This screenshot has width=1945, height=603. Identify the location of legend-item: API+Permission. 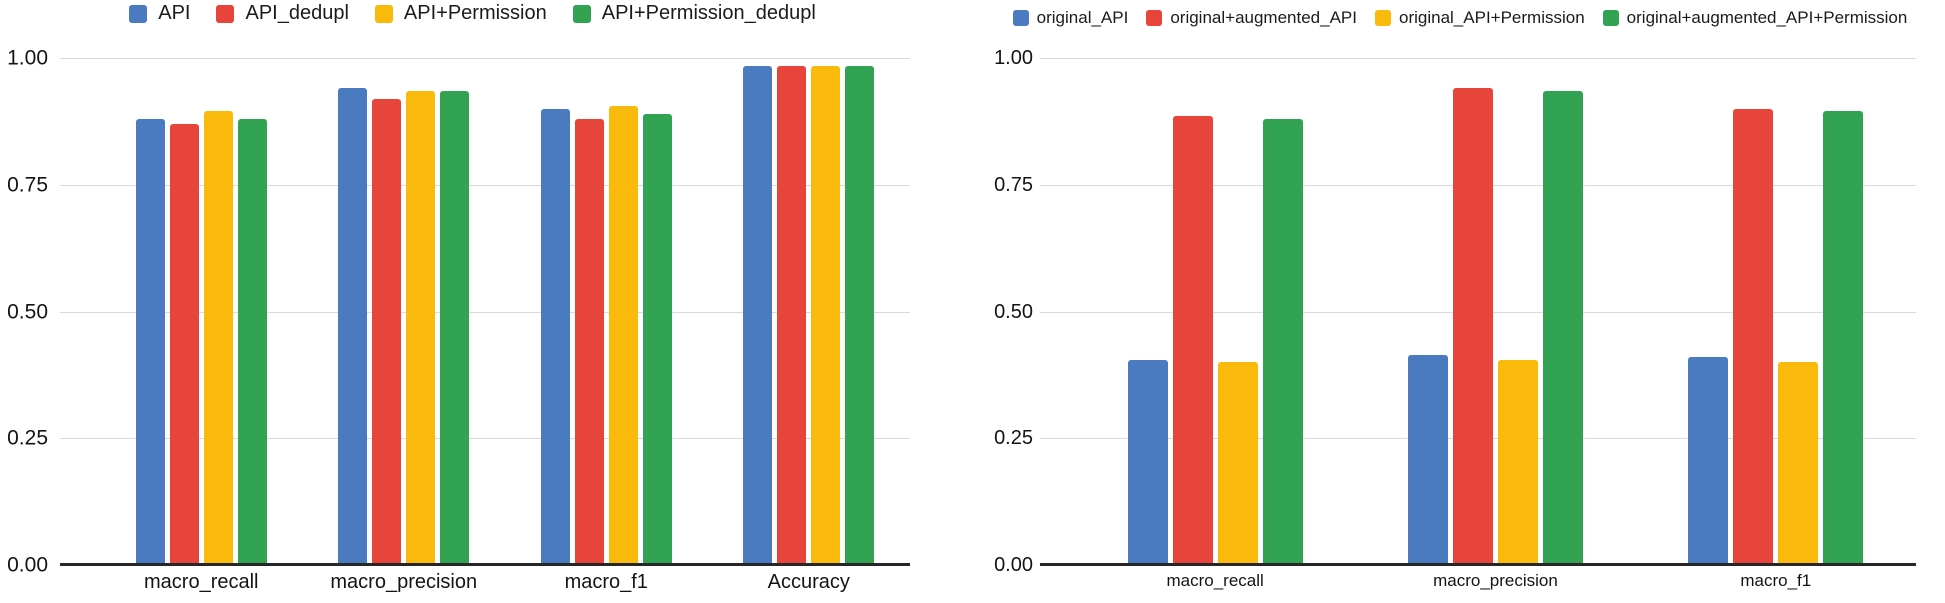
(460, 13).